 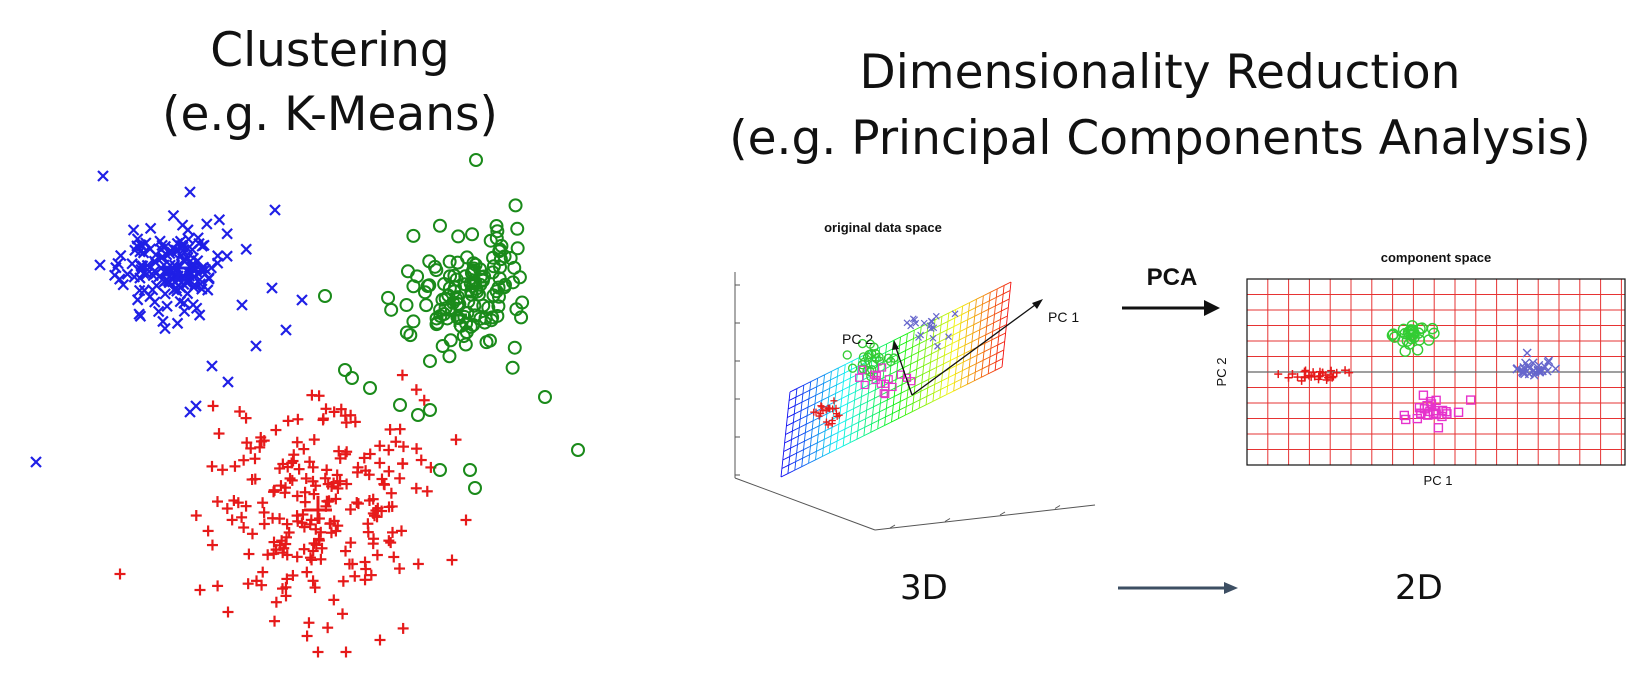 I want to click on dimensionality-reduction-subtitle: (e.g. Principal Components Analysis), so click(x=1160, y=138).